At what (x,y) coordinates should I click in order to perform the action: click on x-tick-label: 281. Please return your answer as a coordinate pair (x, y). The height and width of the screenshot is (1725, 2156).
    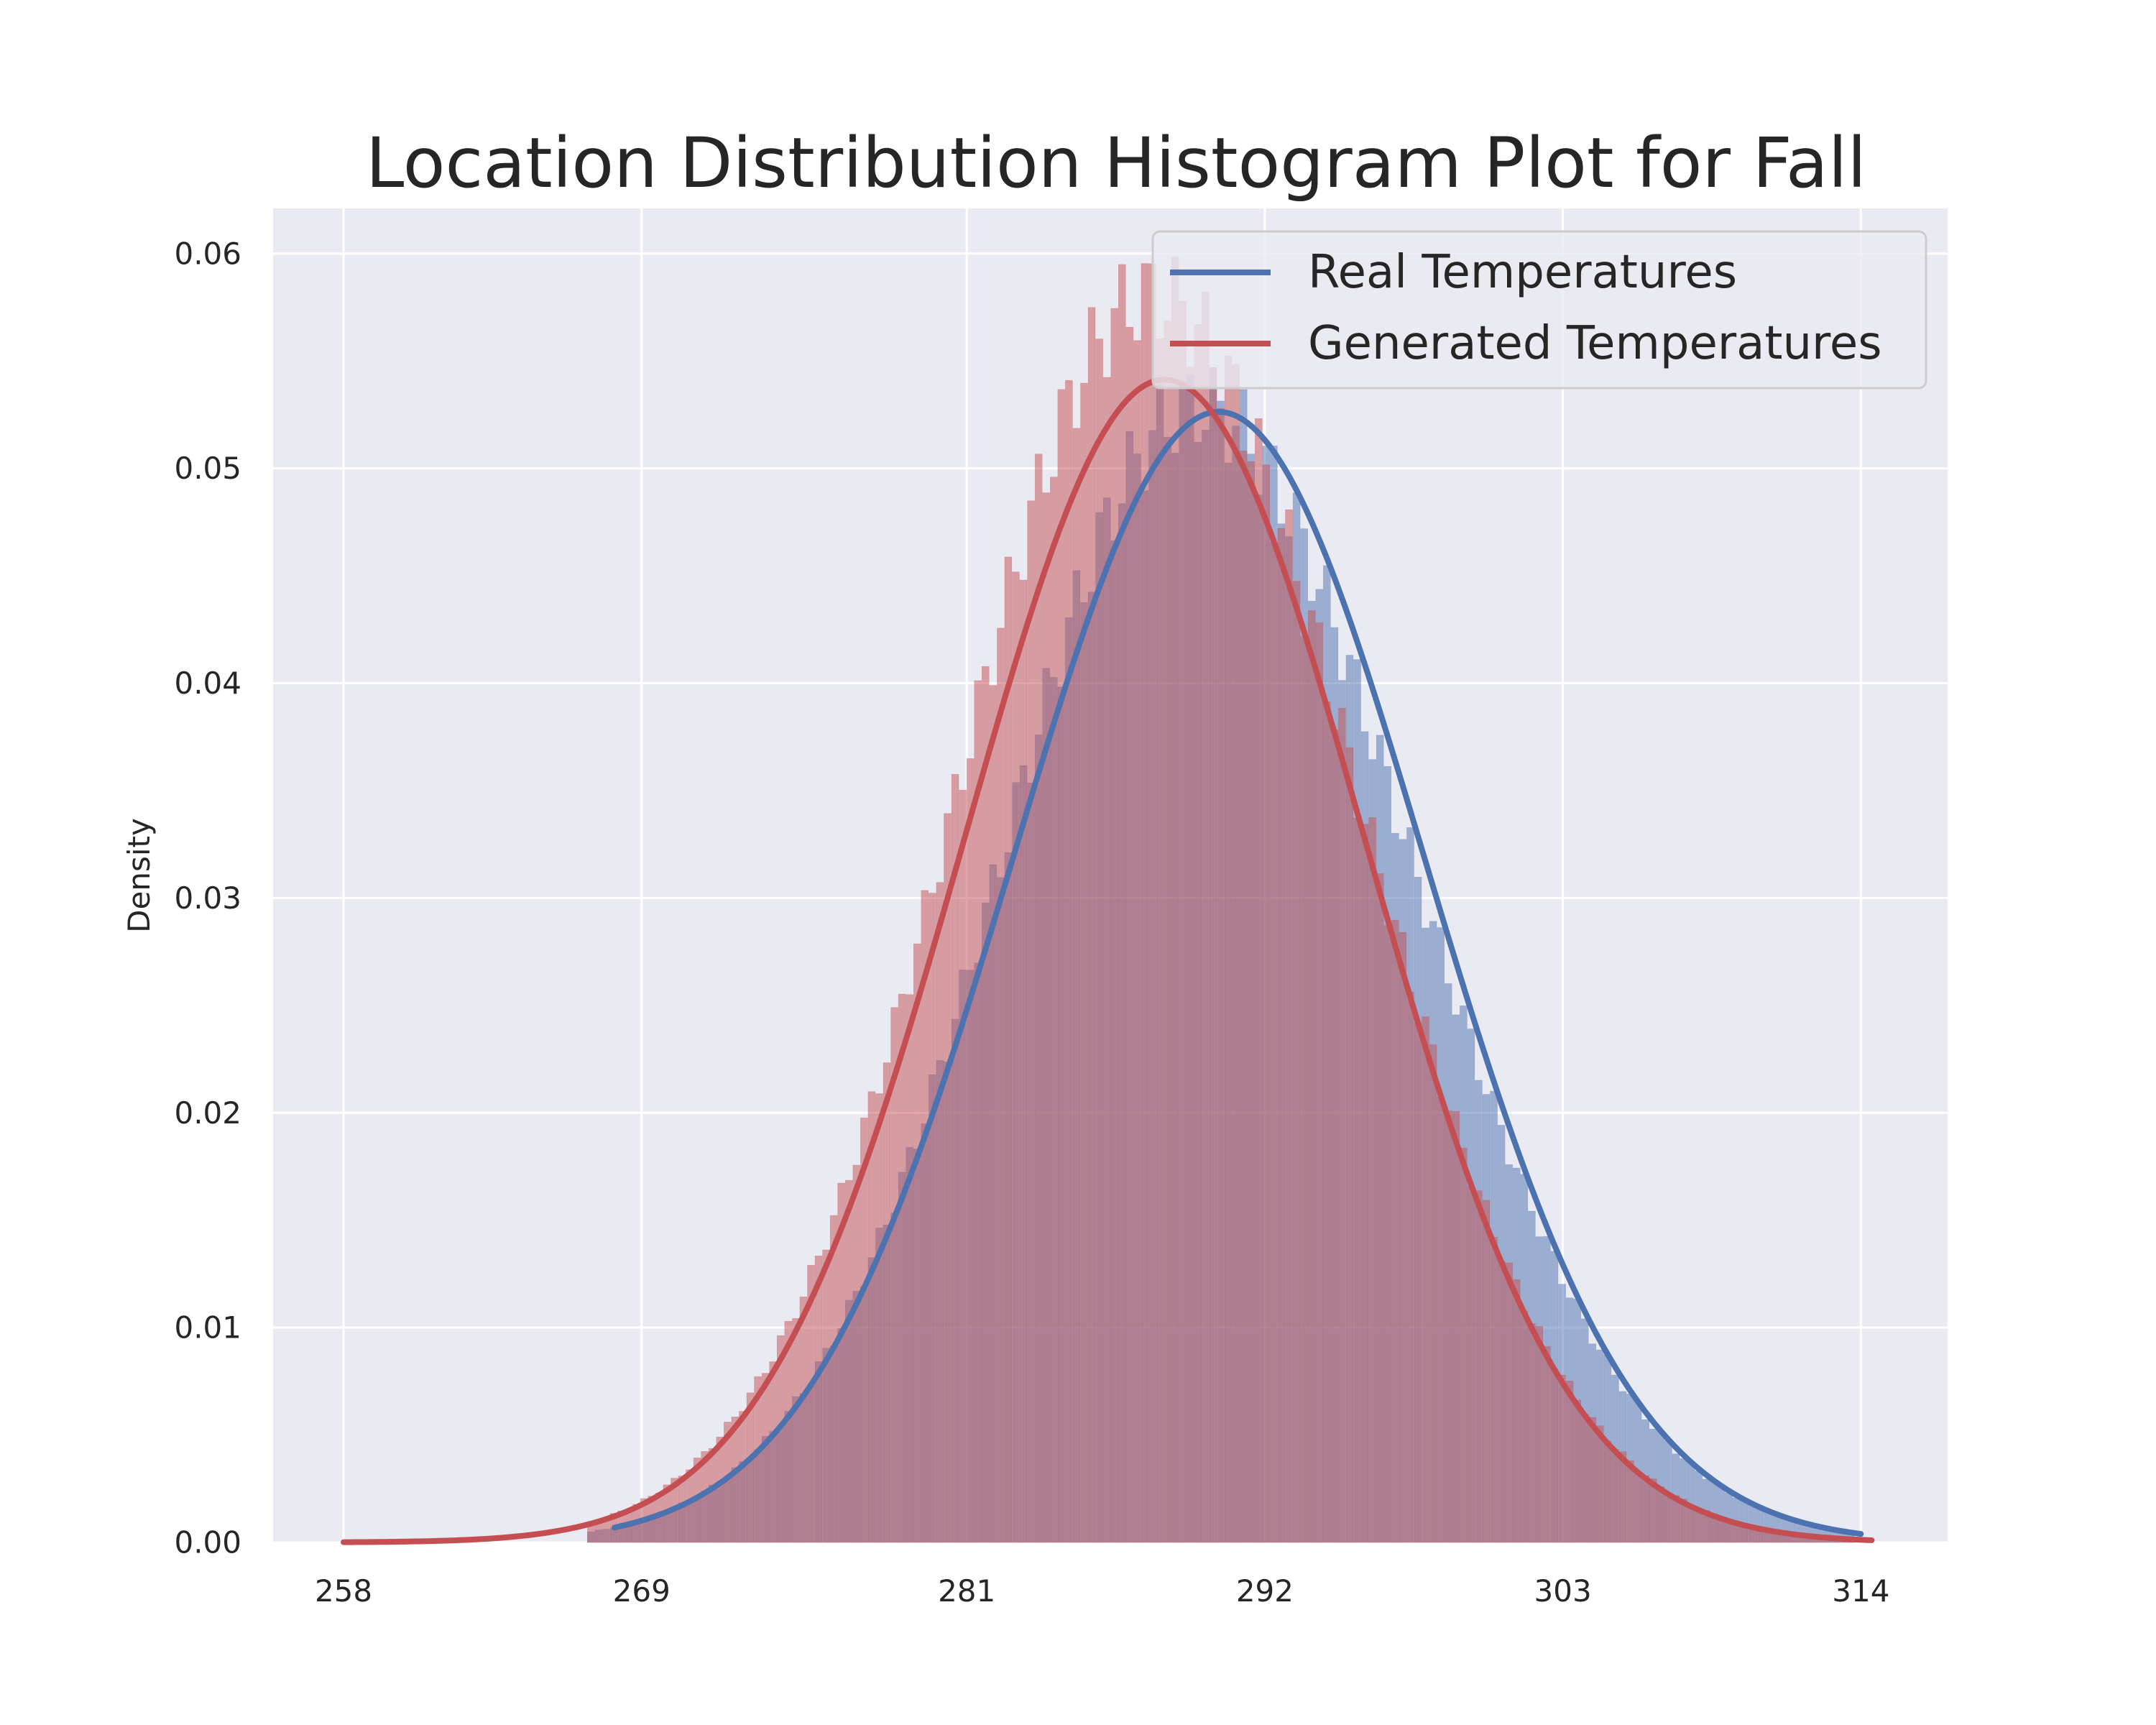
    Looking at the image, I should click on (967, 1591).